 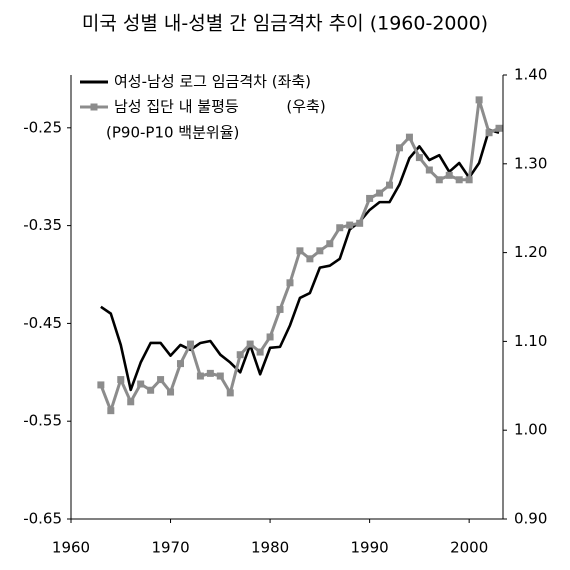 I want to click on y-tick-label: -0.45, so click(x=42, y=323).